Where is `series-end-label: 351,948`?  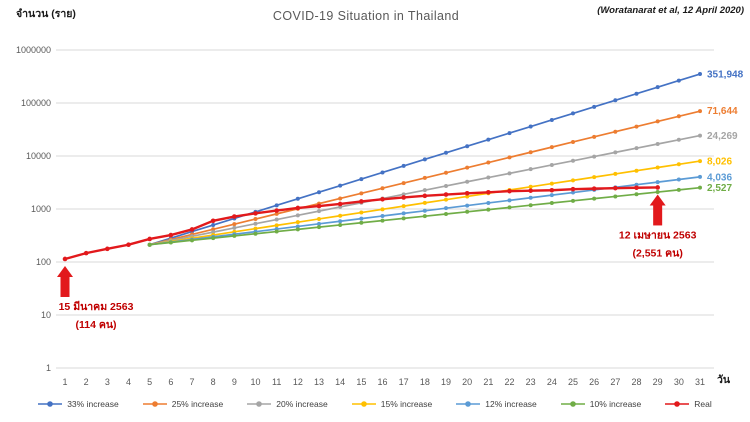 series-end-label: 351,948 is located at coordinates (725, 75).